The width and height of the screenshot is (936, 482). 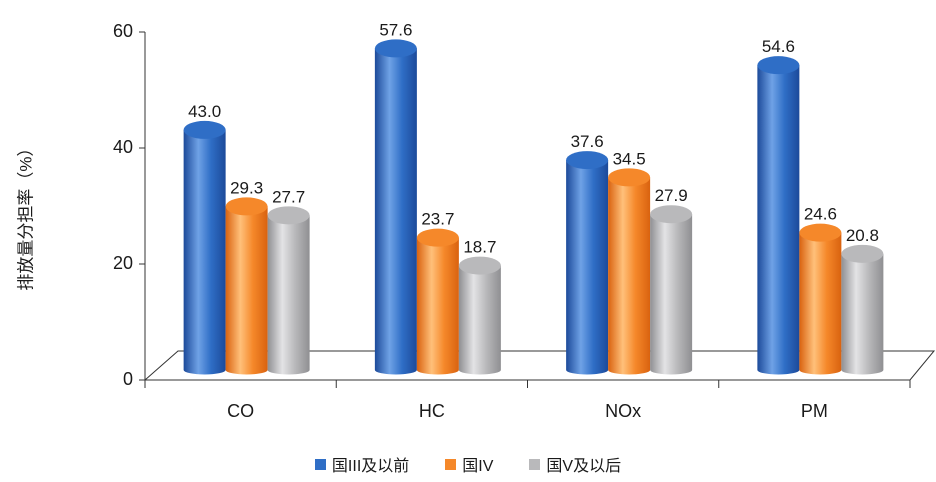 What do you see at coordinates (123, 263) in the screenshot?
I see `y-tick-label: 20` at bounding box center [123, 263].